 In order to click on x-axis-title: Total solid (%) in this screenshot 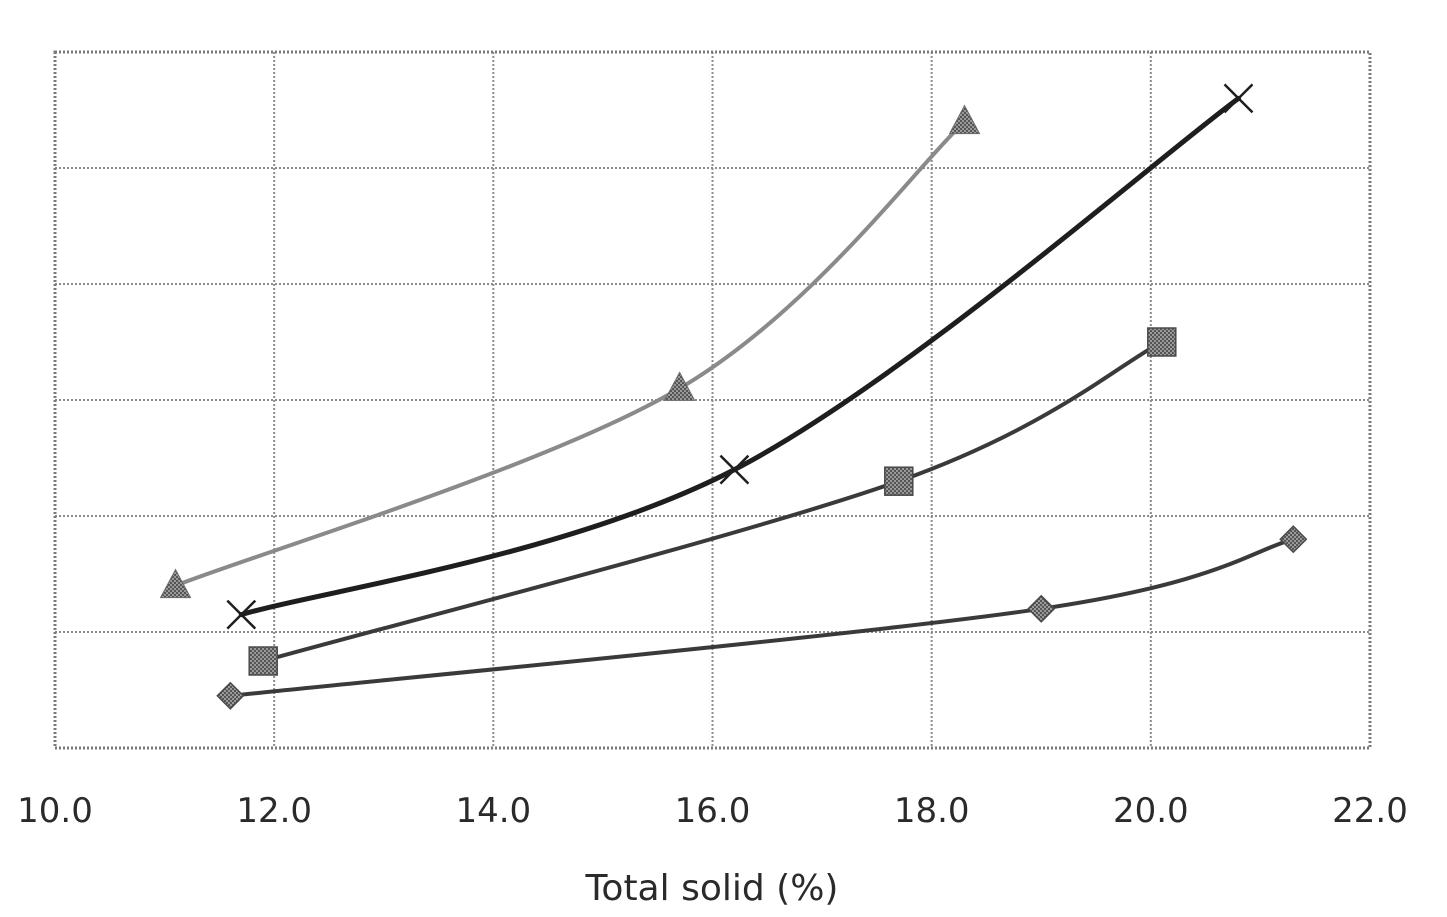, I will do `click(712, 888)`.